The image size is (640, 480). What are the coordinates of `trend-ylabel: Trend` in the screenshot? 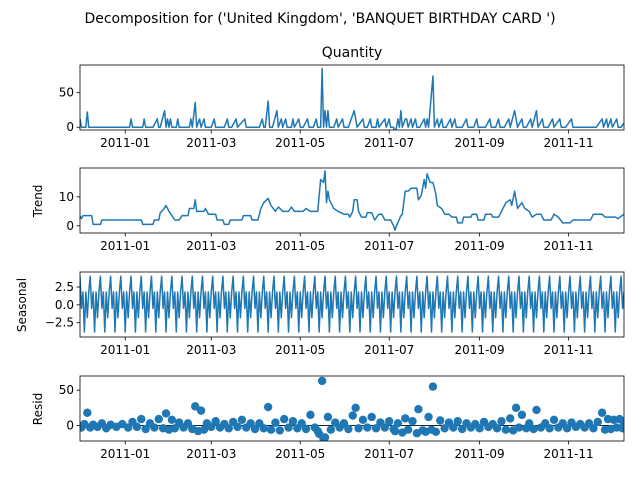 It's located at (38, 202).